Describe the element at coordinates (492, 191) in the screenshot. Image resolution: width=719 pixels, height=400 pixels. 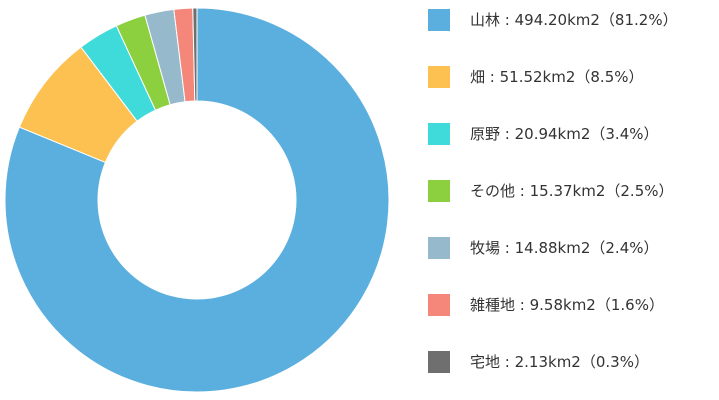
I see `legend-category: その他` at that location.